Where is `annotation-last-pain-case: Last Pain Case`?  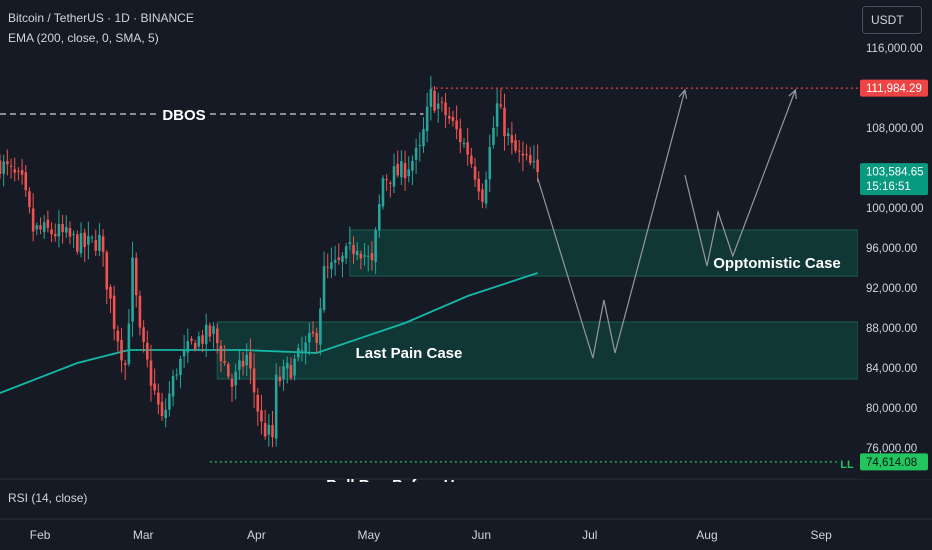 annotation-last-pain-case: Last Pain Case is located at coordinates (409, 353).